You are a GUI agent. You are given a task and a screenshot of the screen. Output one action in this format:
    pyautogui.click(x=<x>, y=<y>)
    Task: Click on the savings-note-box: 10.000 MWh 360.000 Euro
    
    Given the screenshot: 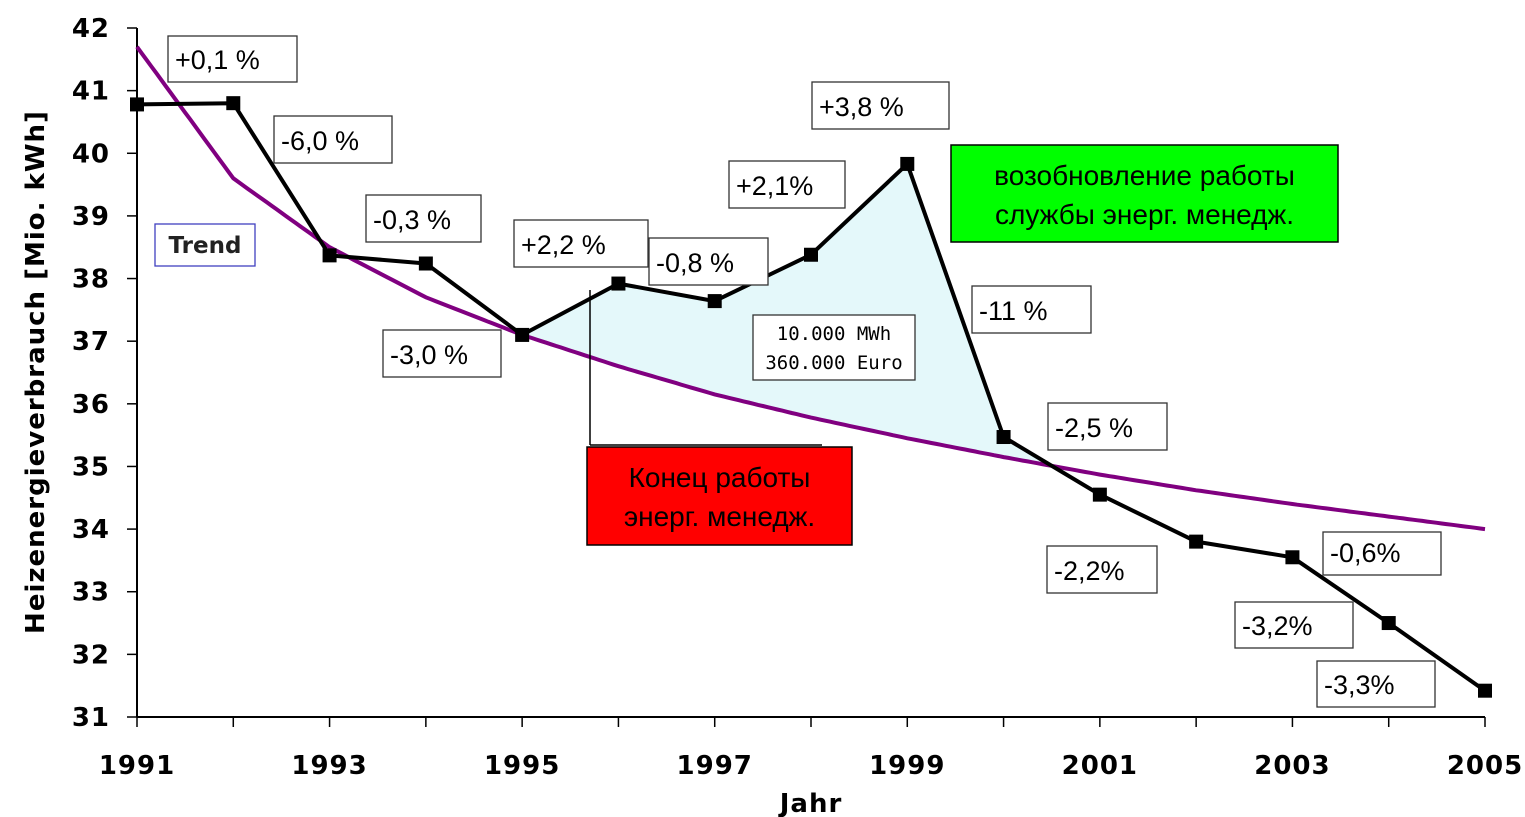 What is the action you would take?
    pyautogui.click(x=834, y=347)
    